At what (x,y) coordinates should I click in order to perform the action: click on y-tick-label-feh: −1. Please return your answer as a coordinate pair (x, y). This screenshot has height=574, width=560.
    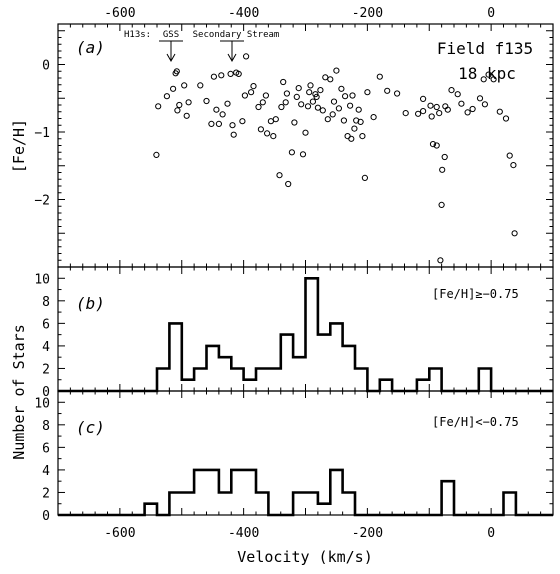
    Looking at the image, I should click on (42, 133).